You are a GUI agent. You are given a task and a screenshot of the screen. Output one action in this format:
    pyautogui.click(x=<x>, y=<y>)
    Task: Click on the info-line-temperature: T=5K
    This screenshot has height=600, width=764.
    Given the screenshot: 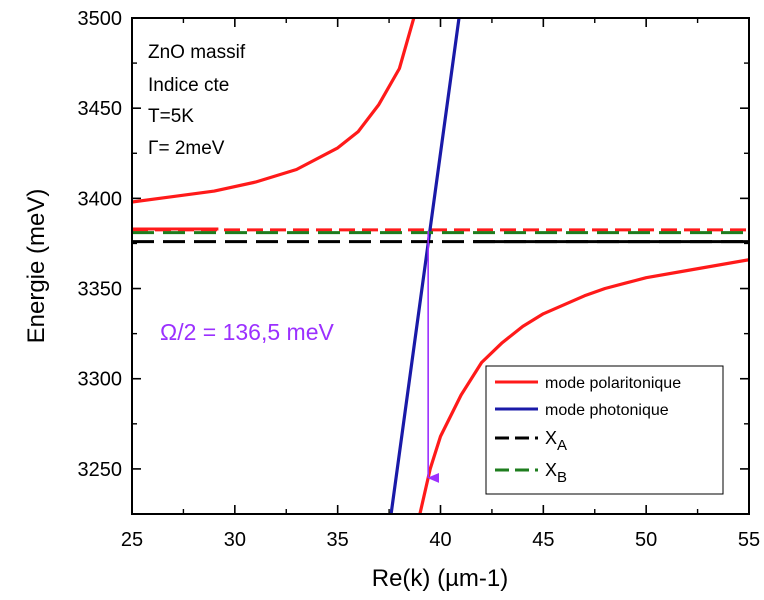 What is the action you would take?
    pyautogui.click(x=171, y=116)
    